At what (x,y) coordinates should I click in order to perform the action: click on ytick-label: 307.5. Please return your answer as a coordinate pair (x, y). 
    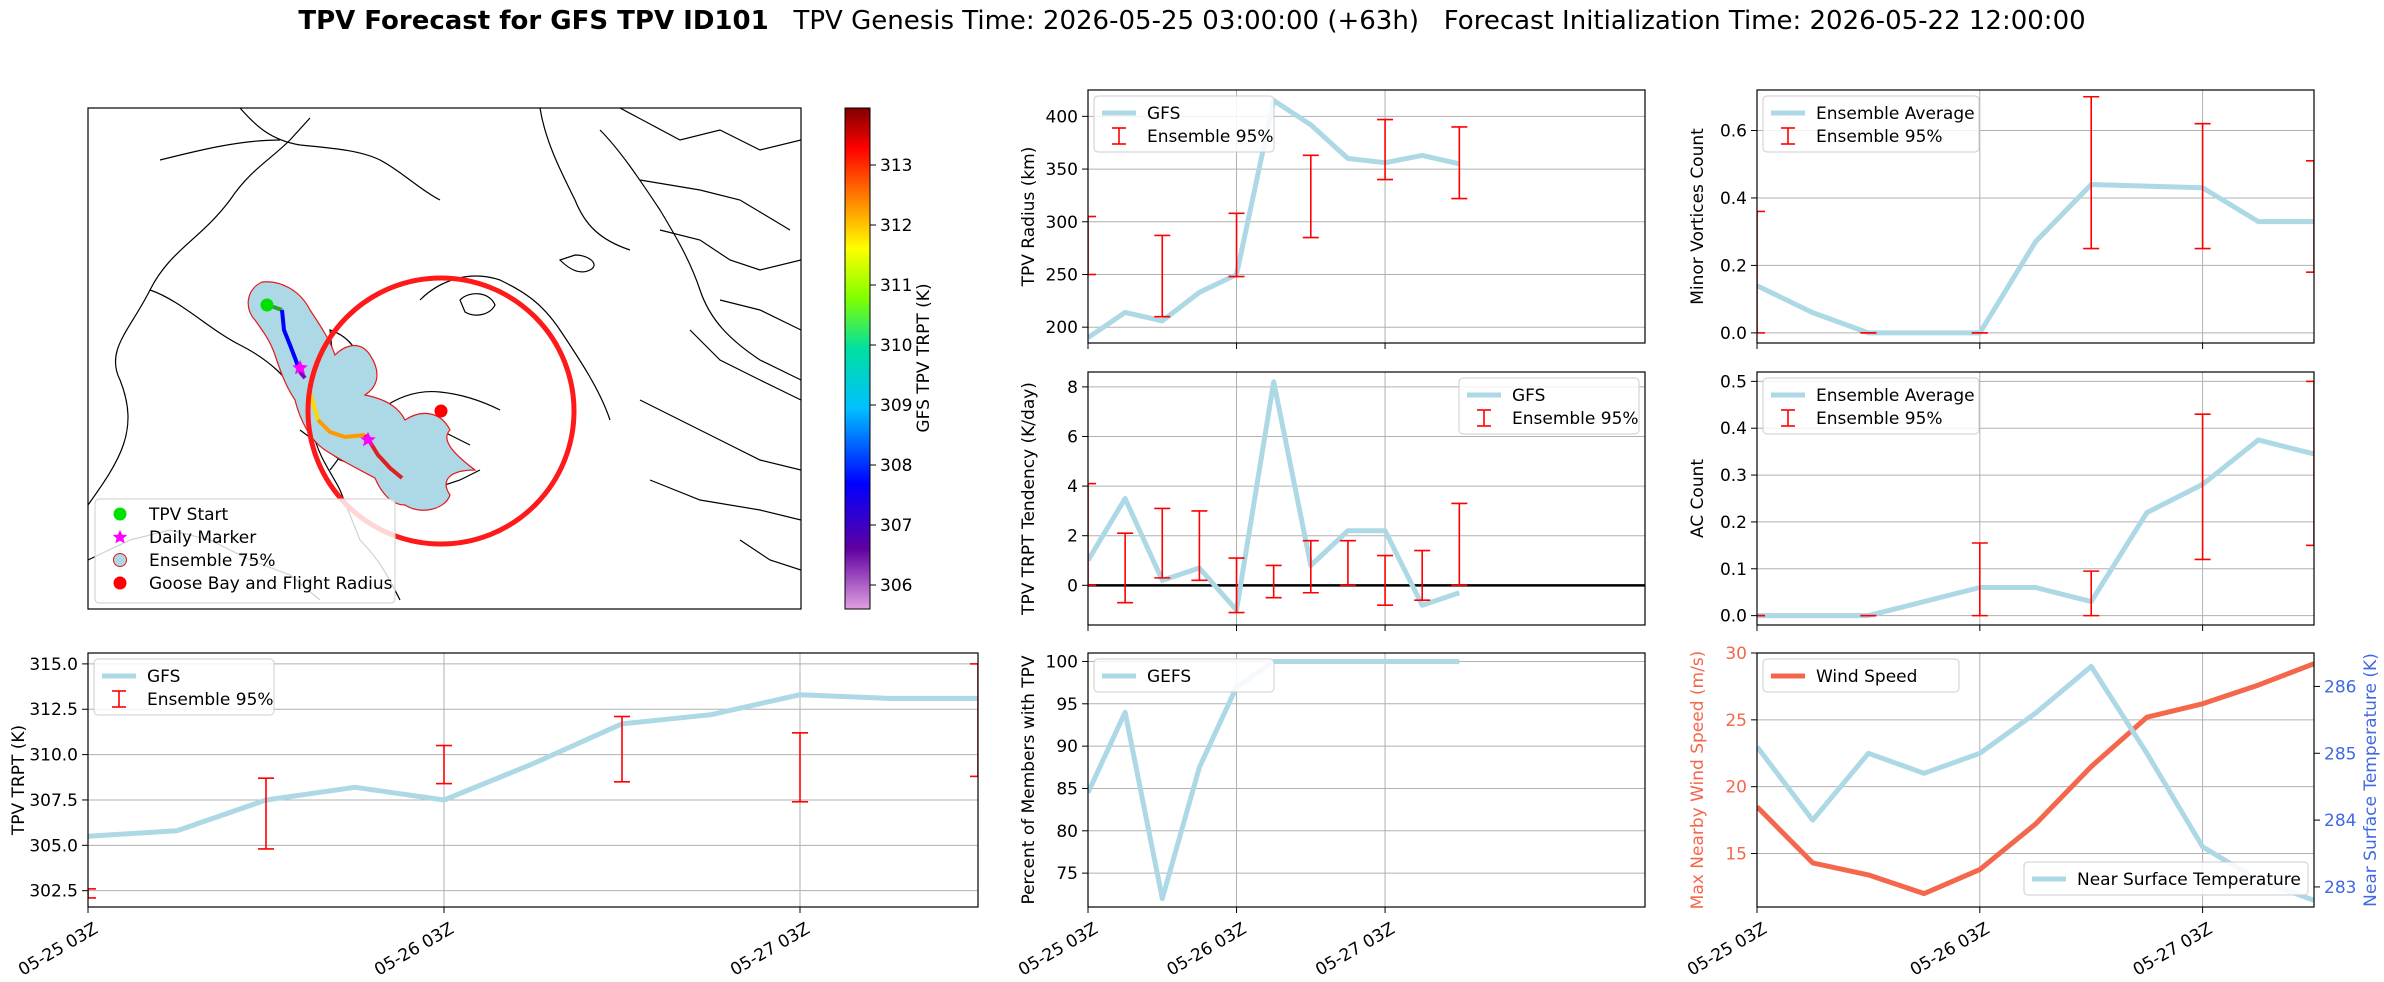
    Looking at the image, I should click on (53, 801).